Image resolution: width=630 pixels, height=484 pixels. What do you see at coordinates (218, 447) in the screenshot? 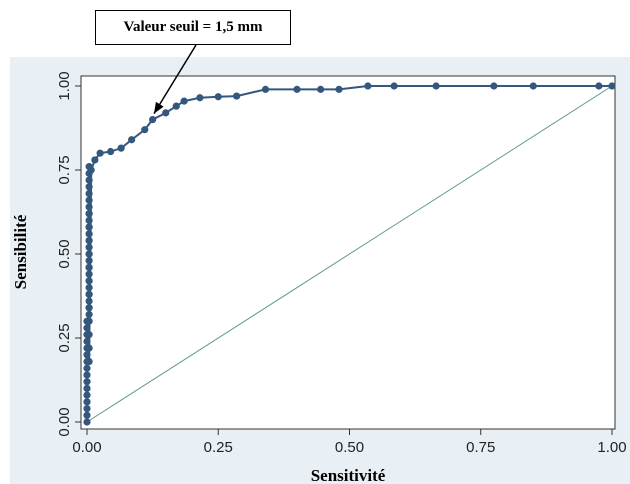
I see `x-tick-label: 0.25` at bounding box center [218, 447].